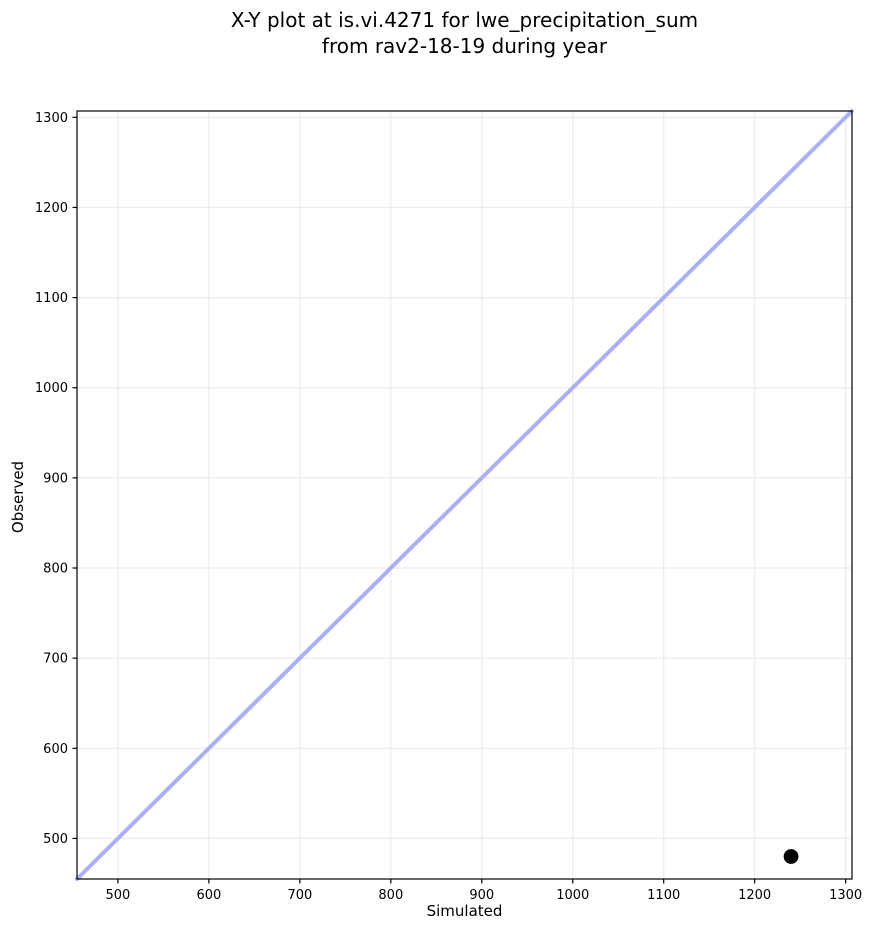 The height and width of the screenshot is (934, 870). I want to click on chart-title-line2: from rav2-18-19 during year, so click(464, 46).